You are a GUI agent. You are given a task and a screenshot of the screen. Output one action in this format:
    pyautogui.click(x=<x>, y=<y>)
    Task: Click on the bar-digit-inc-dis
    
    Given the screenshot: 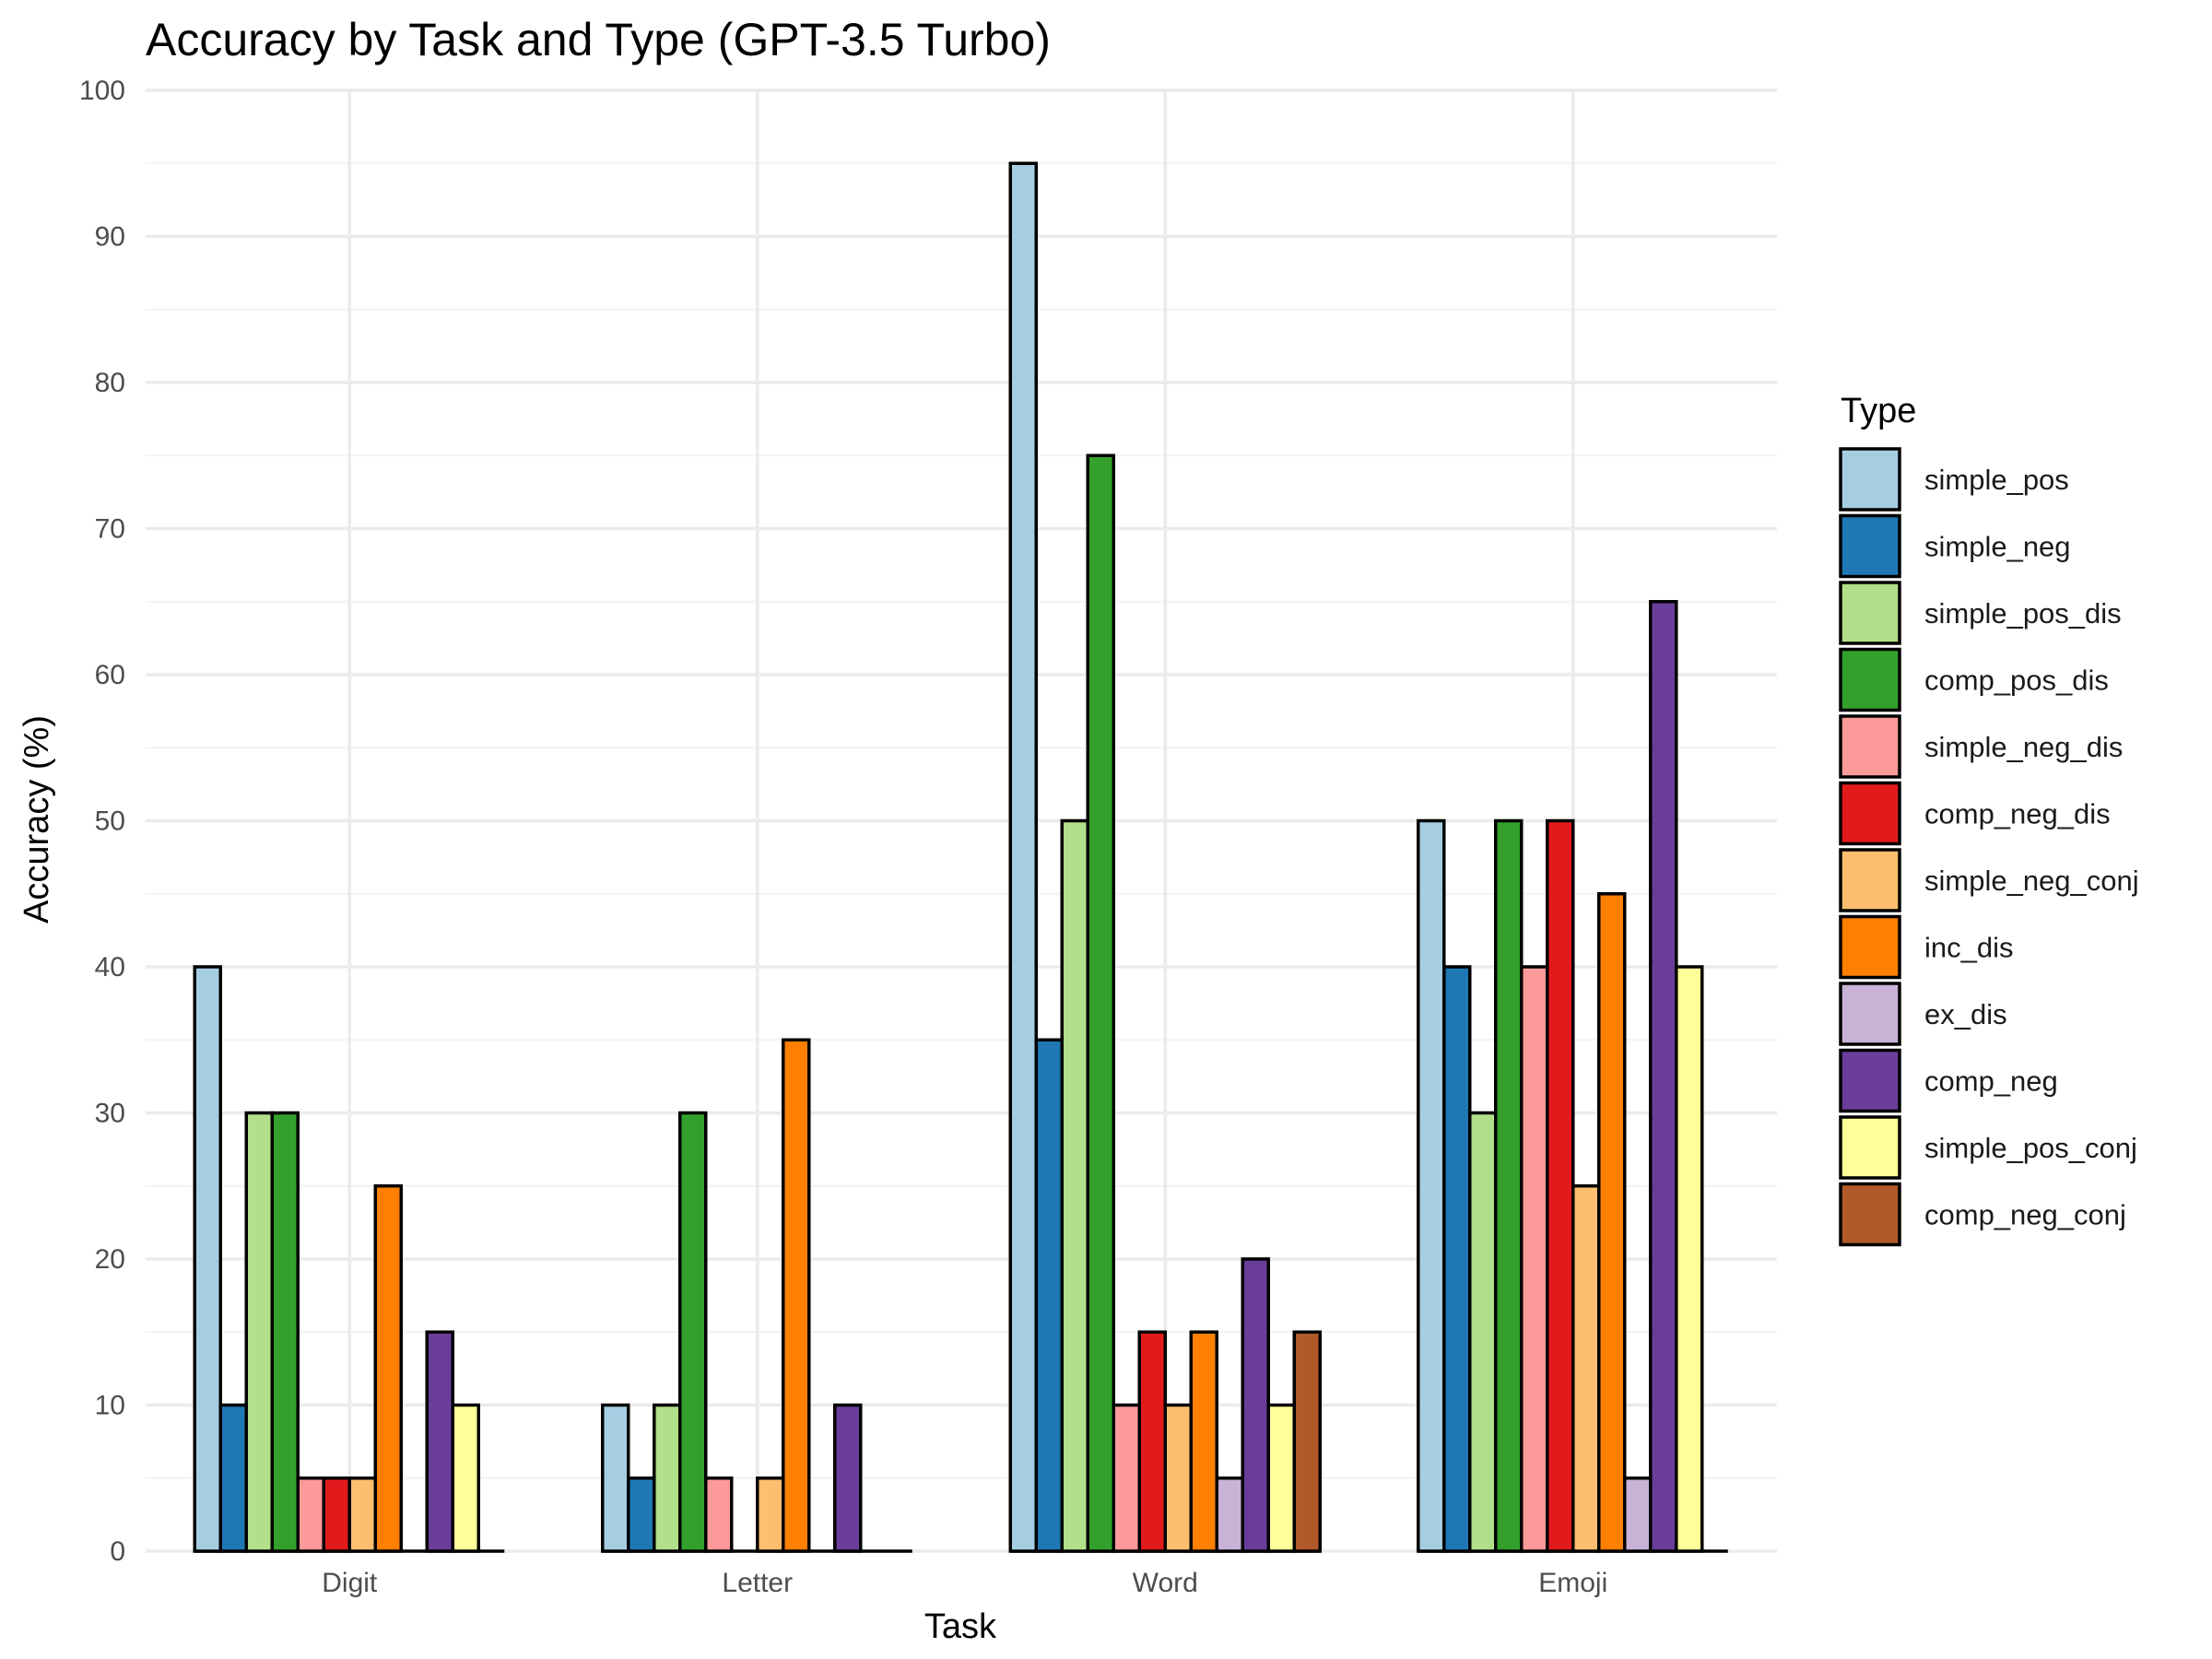 What is the action you would take?
    pyautogui.click(x=388, y=1368)
    